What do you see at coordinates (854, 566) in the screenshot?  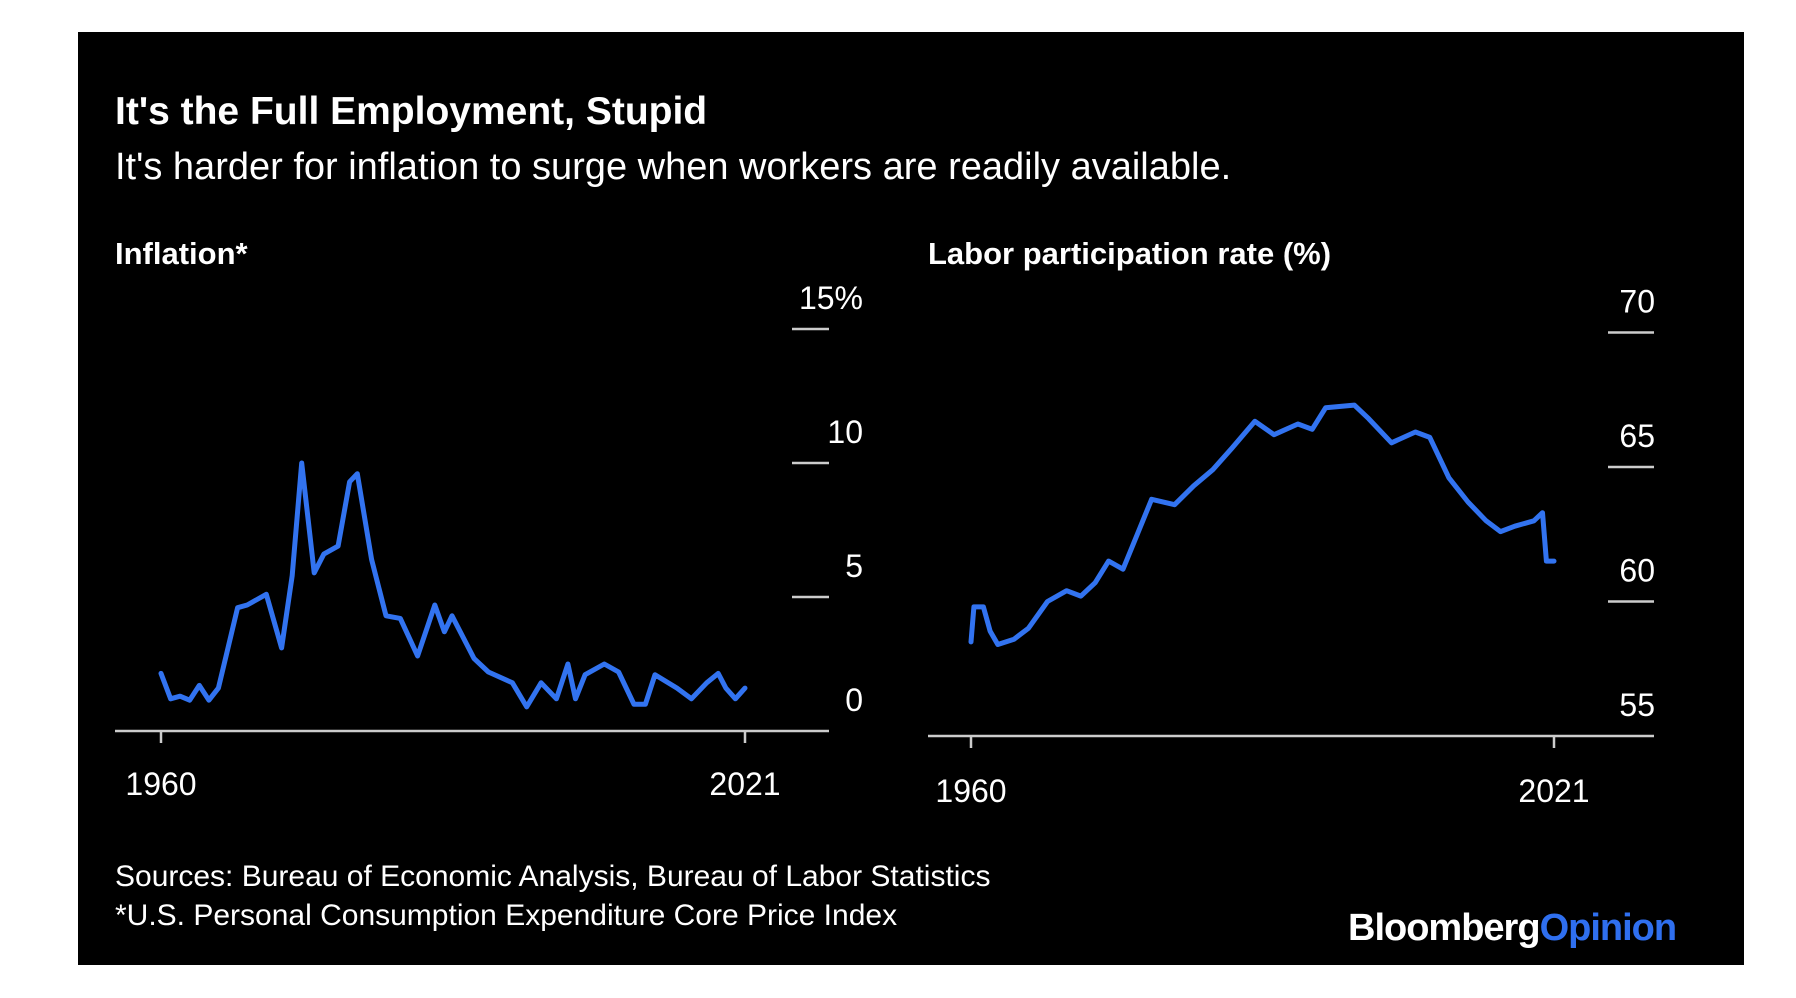 I see `y-tick-label: 5` at bounding box center [854, 566].